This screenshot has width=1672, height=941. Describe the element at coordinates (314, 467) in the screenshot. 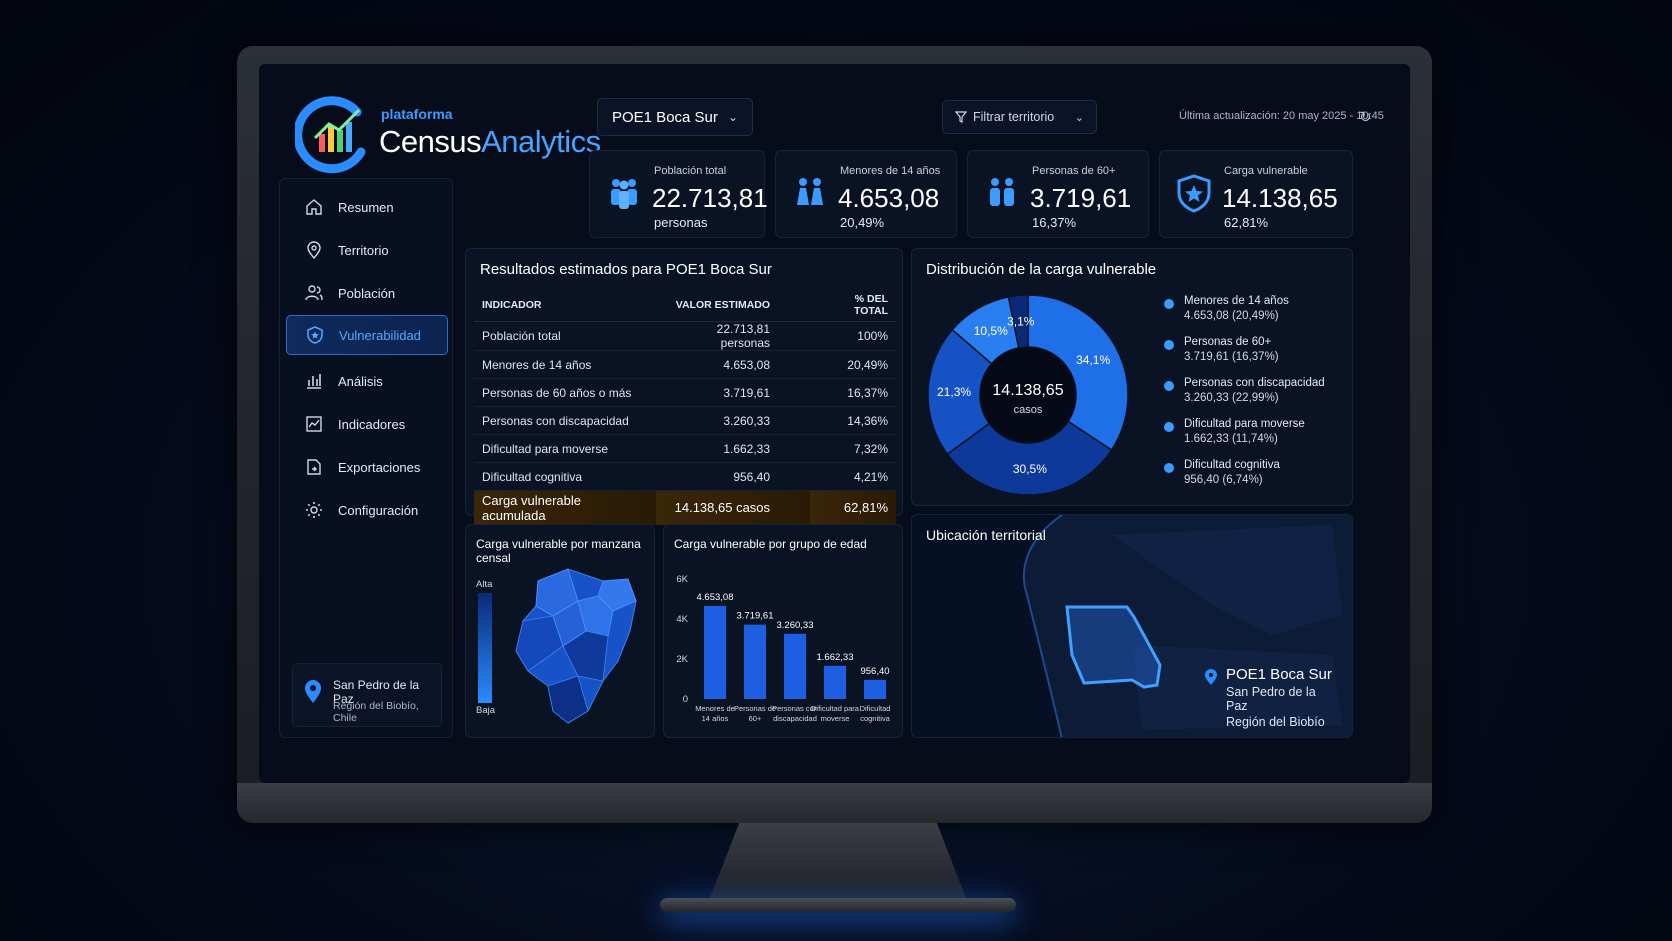

I see `export-icon` at that location.